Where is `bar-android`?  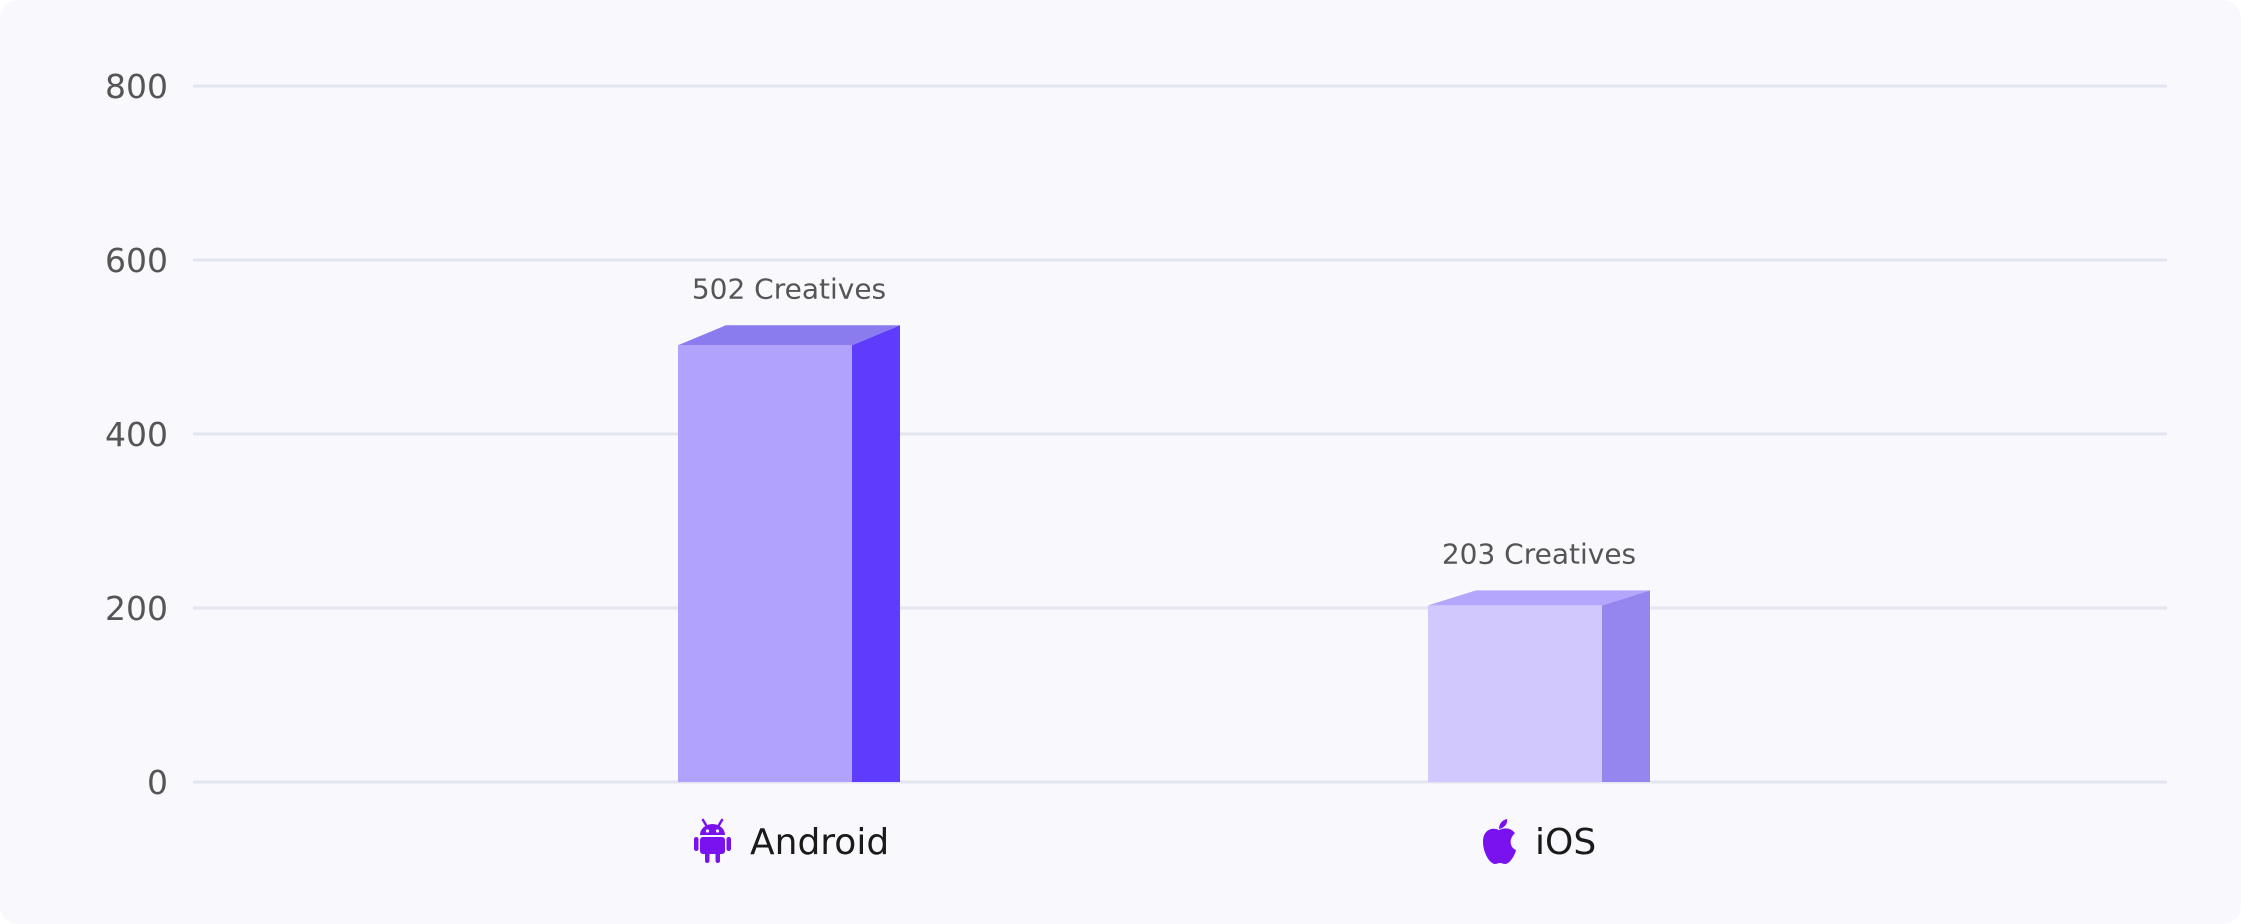 bar-android is located at coordinates (789, 553).